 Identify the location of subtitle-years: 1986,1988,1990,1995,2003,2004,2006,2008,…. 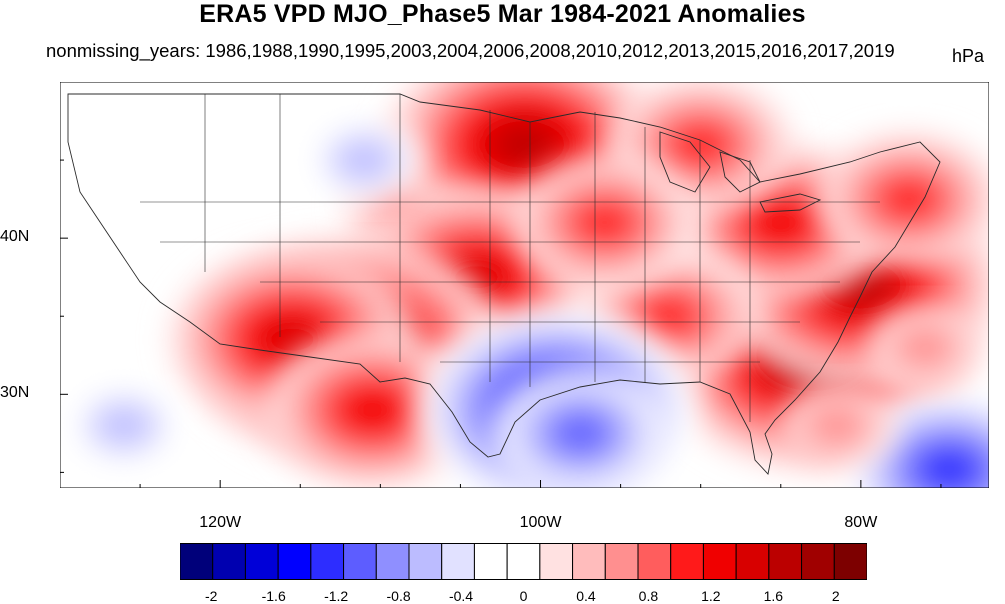
(550, 50).